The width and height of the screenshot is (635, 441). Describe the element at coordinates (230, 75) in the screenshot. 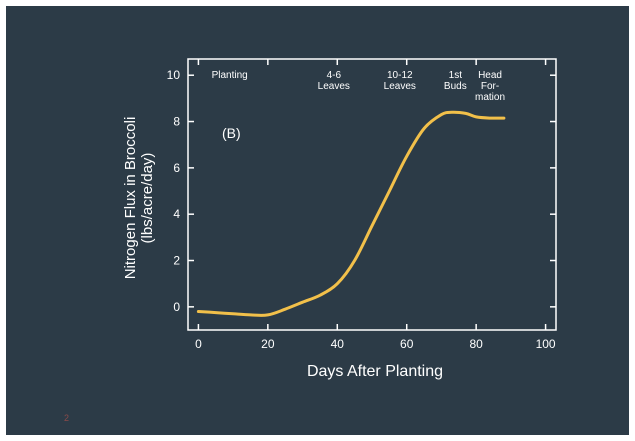

I see `stage-label: Planting` at that location.